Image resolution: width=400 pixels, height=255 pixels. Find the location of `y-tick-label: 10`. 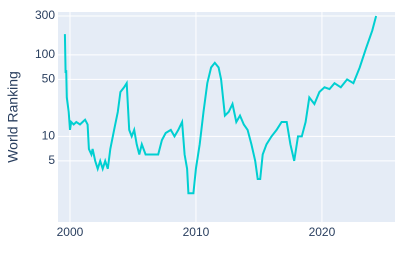

y-tick-label: 10 is located at coordinates (49, 136).